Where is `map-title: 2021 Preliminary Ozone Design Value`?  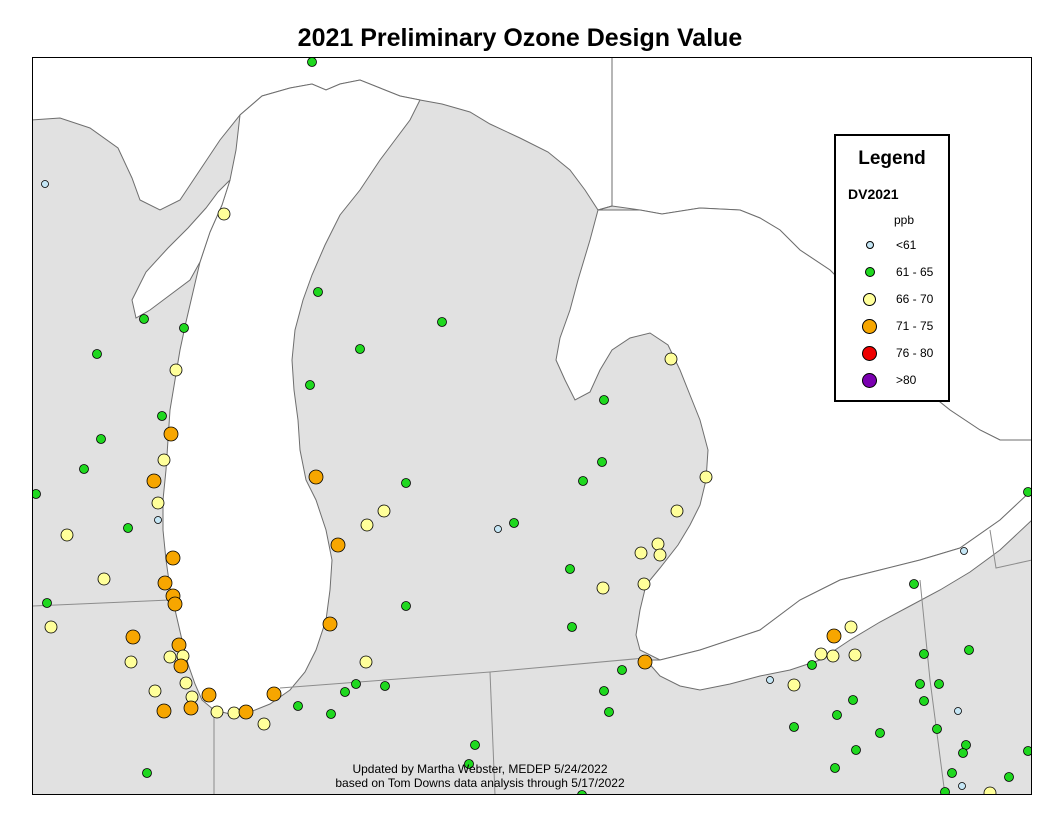
map-title: 2021 Preliminary Ozone Design Value is located at coordinates (520, 38).